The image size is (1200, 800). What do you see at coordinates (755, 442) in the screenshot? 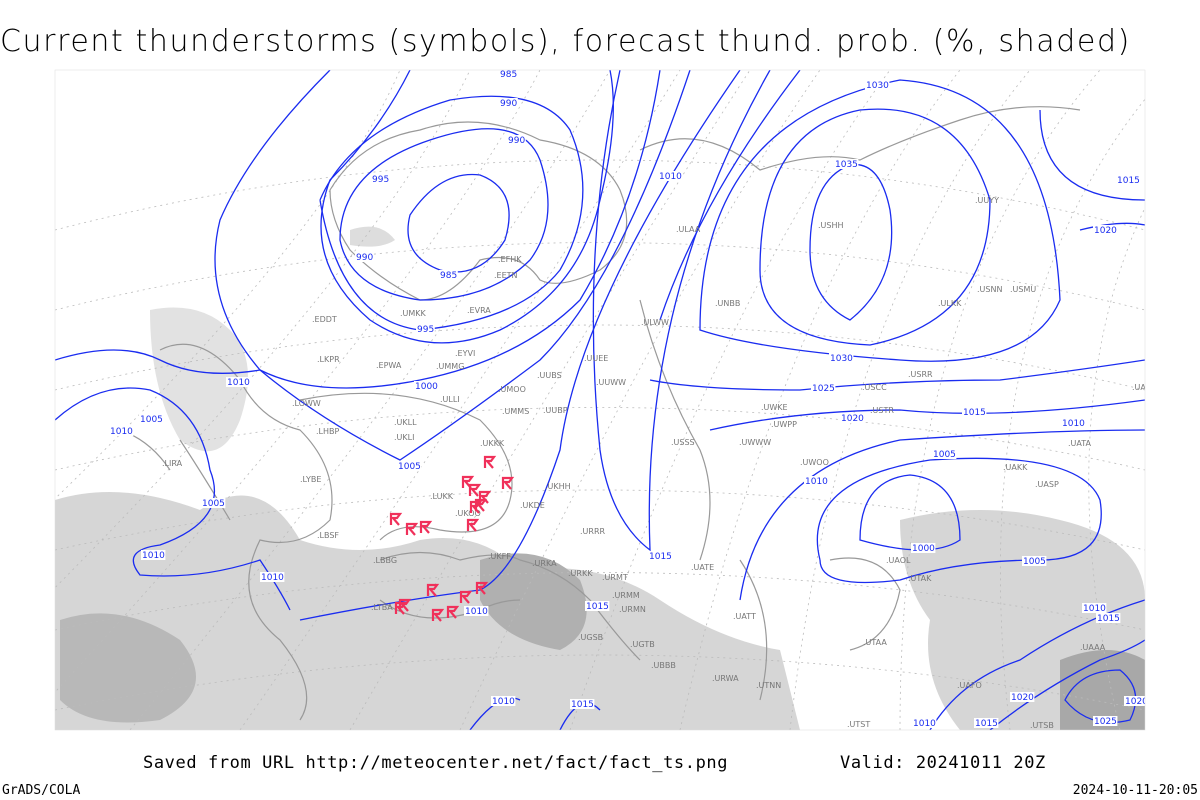
I see `station-label: .UWWW` at bounding box center [755, 442].